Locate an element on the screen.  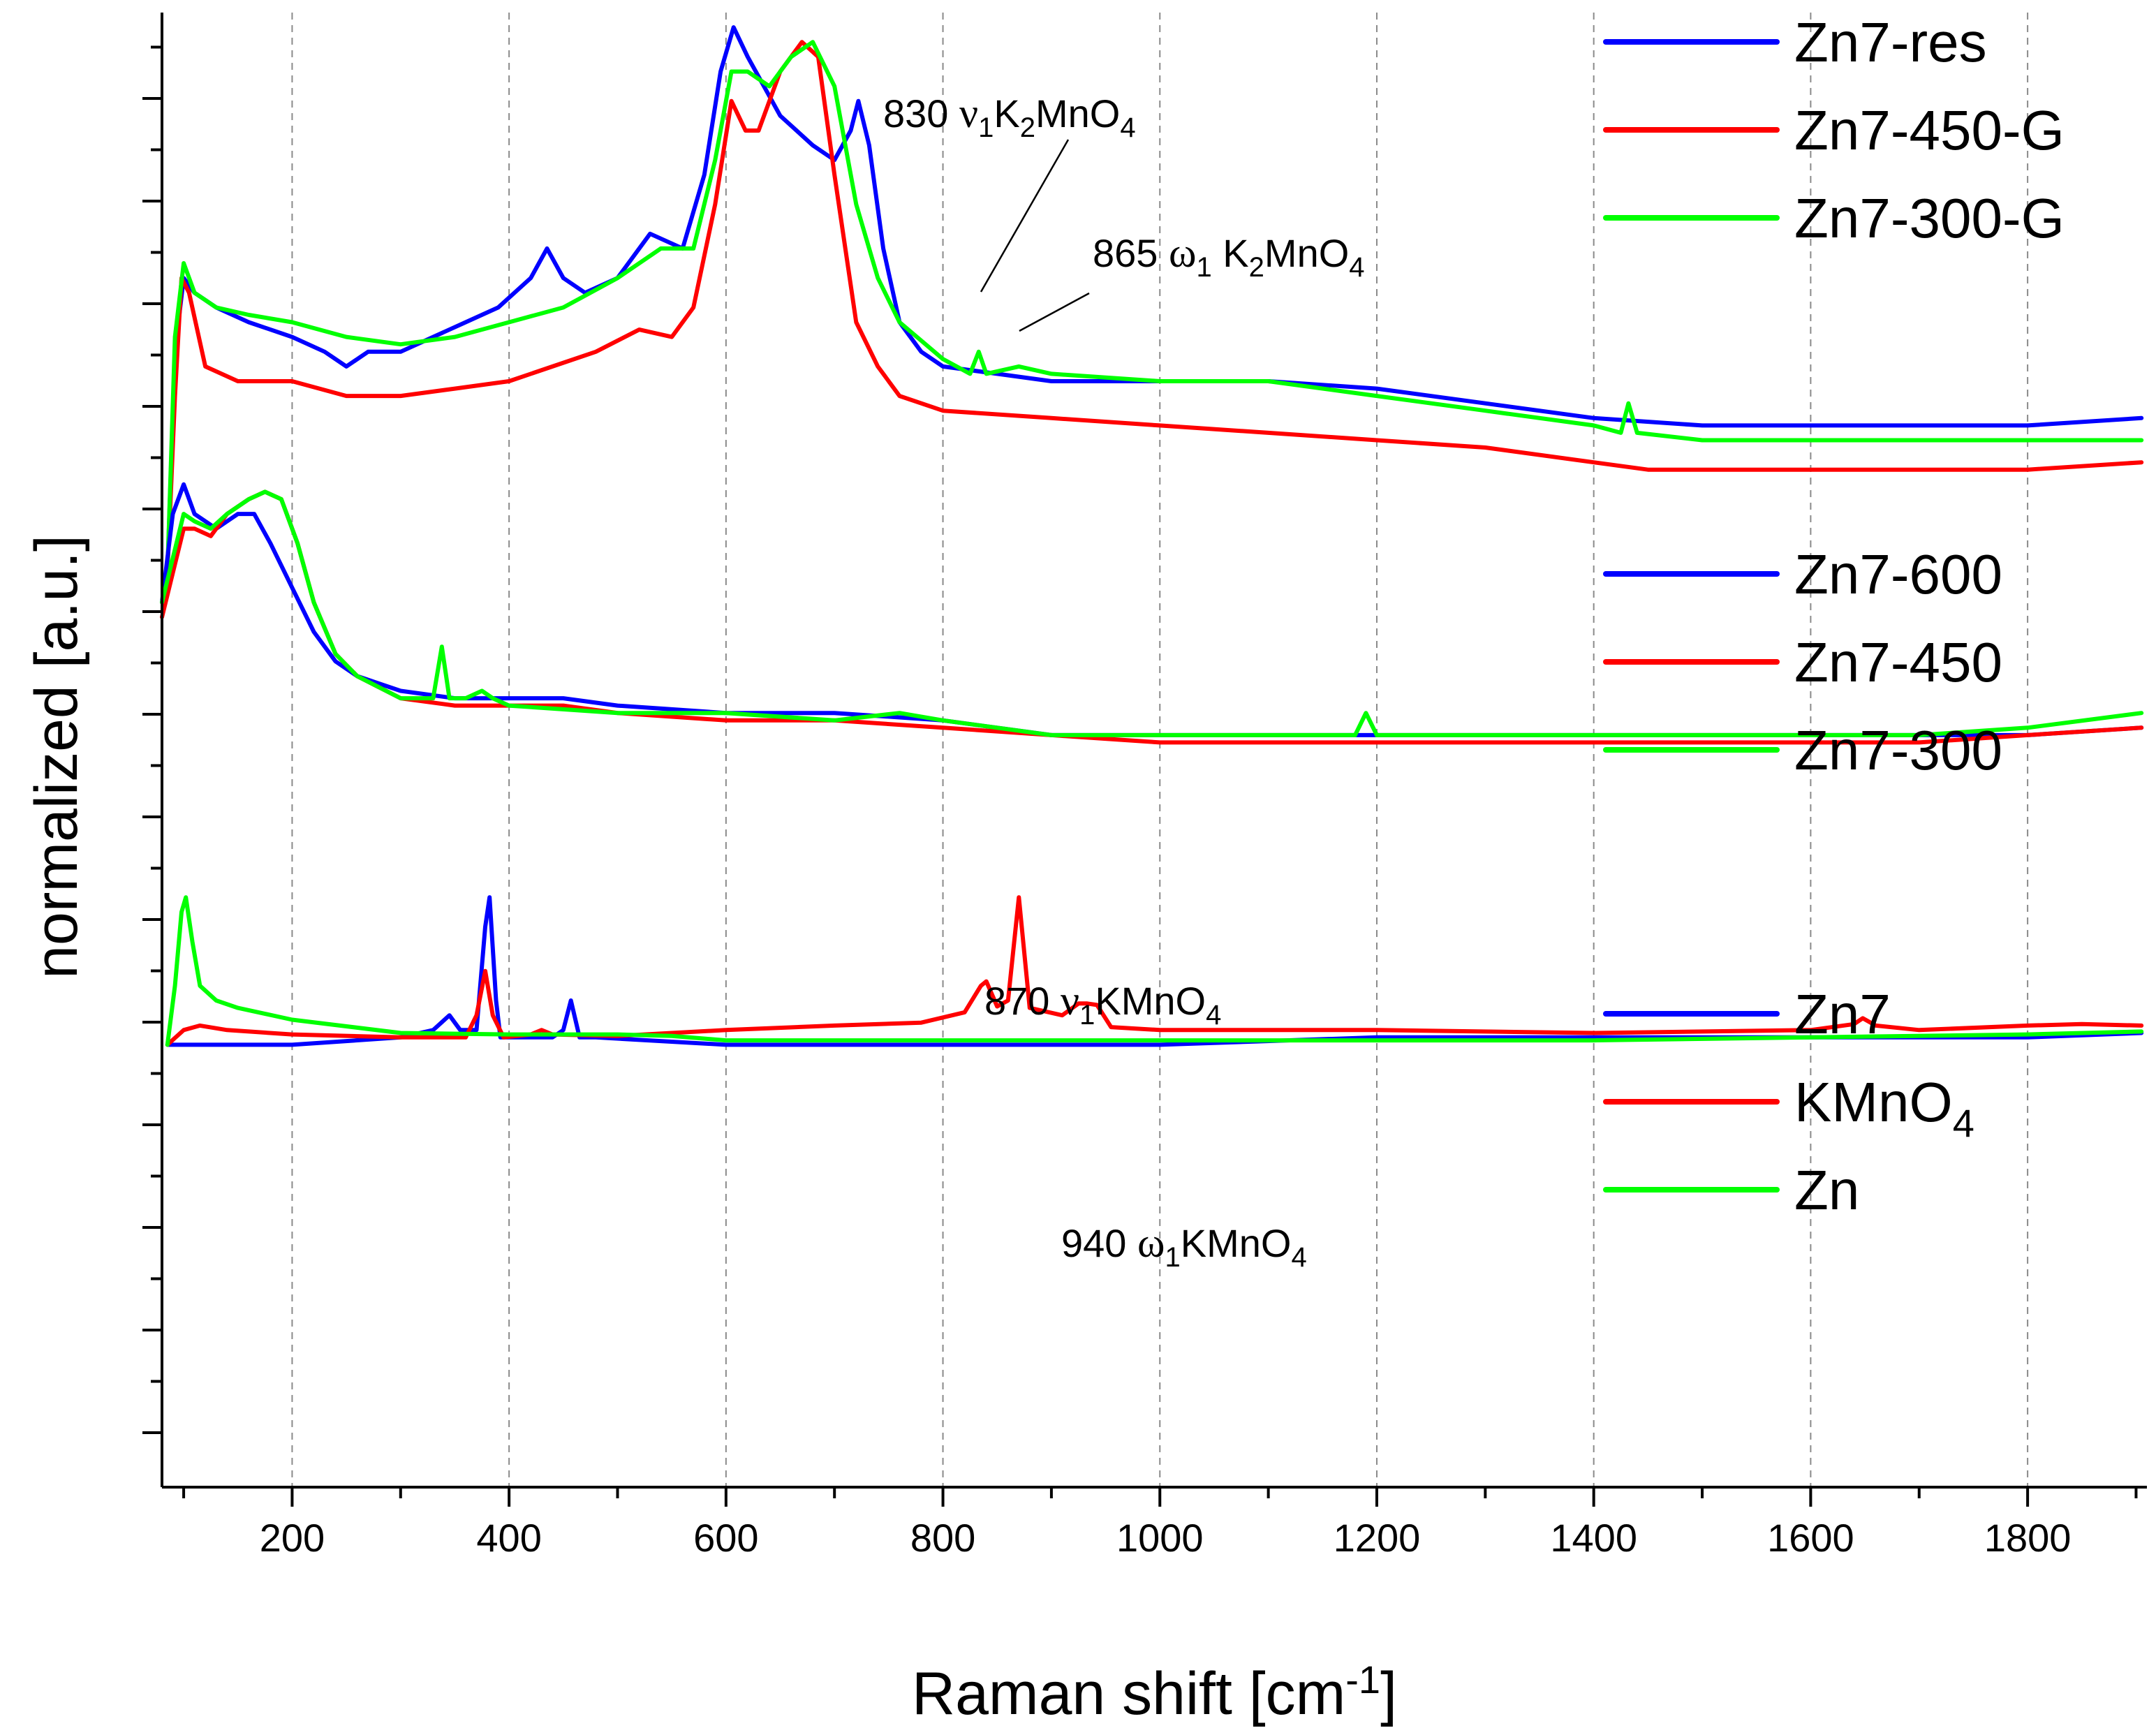
legend-label-kmno4: KMnO4 is located at coordinates (1884, 1108).